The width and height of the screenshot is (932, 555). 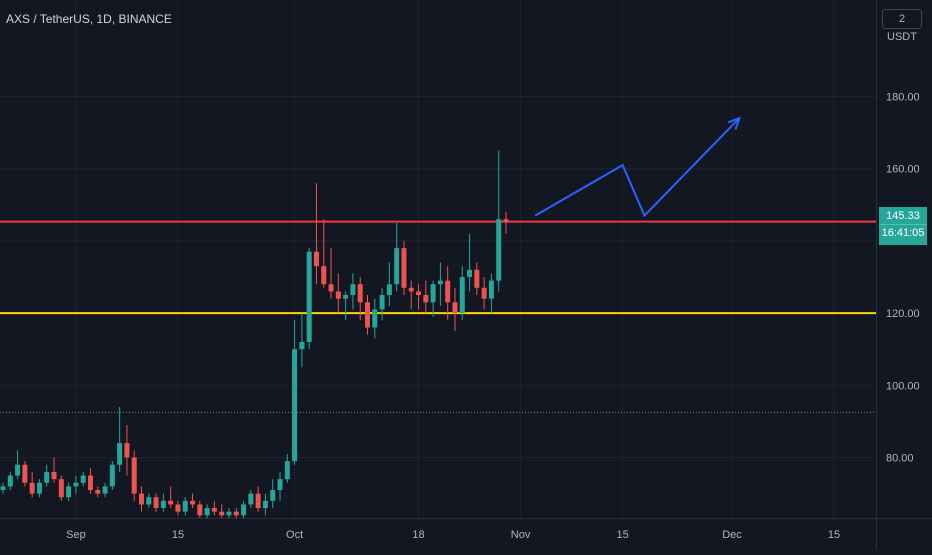 What do you see at coordinates (734, 123) in the screenshot?
I see `arrow-head` at bounding box center [734, 123].